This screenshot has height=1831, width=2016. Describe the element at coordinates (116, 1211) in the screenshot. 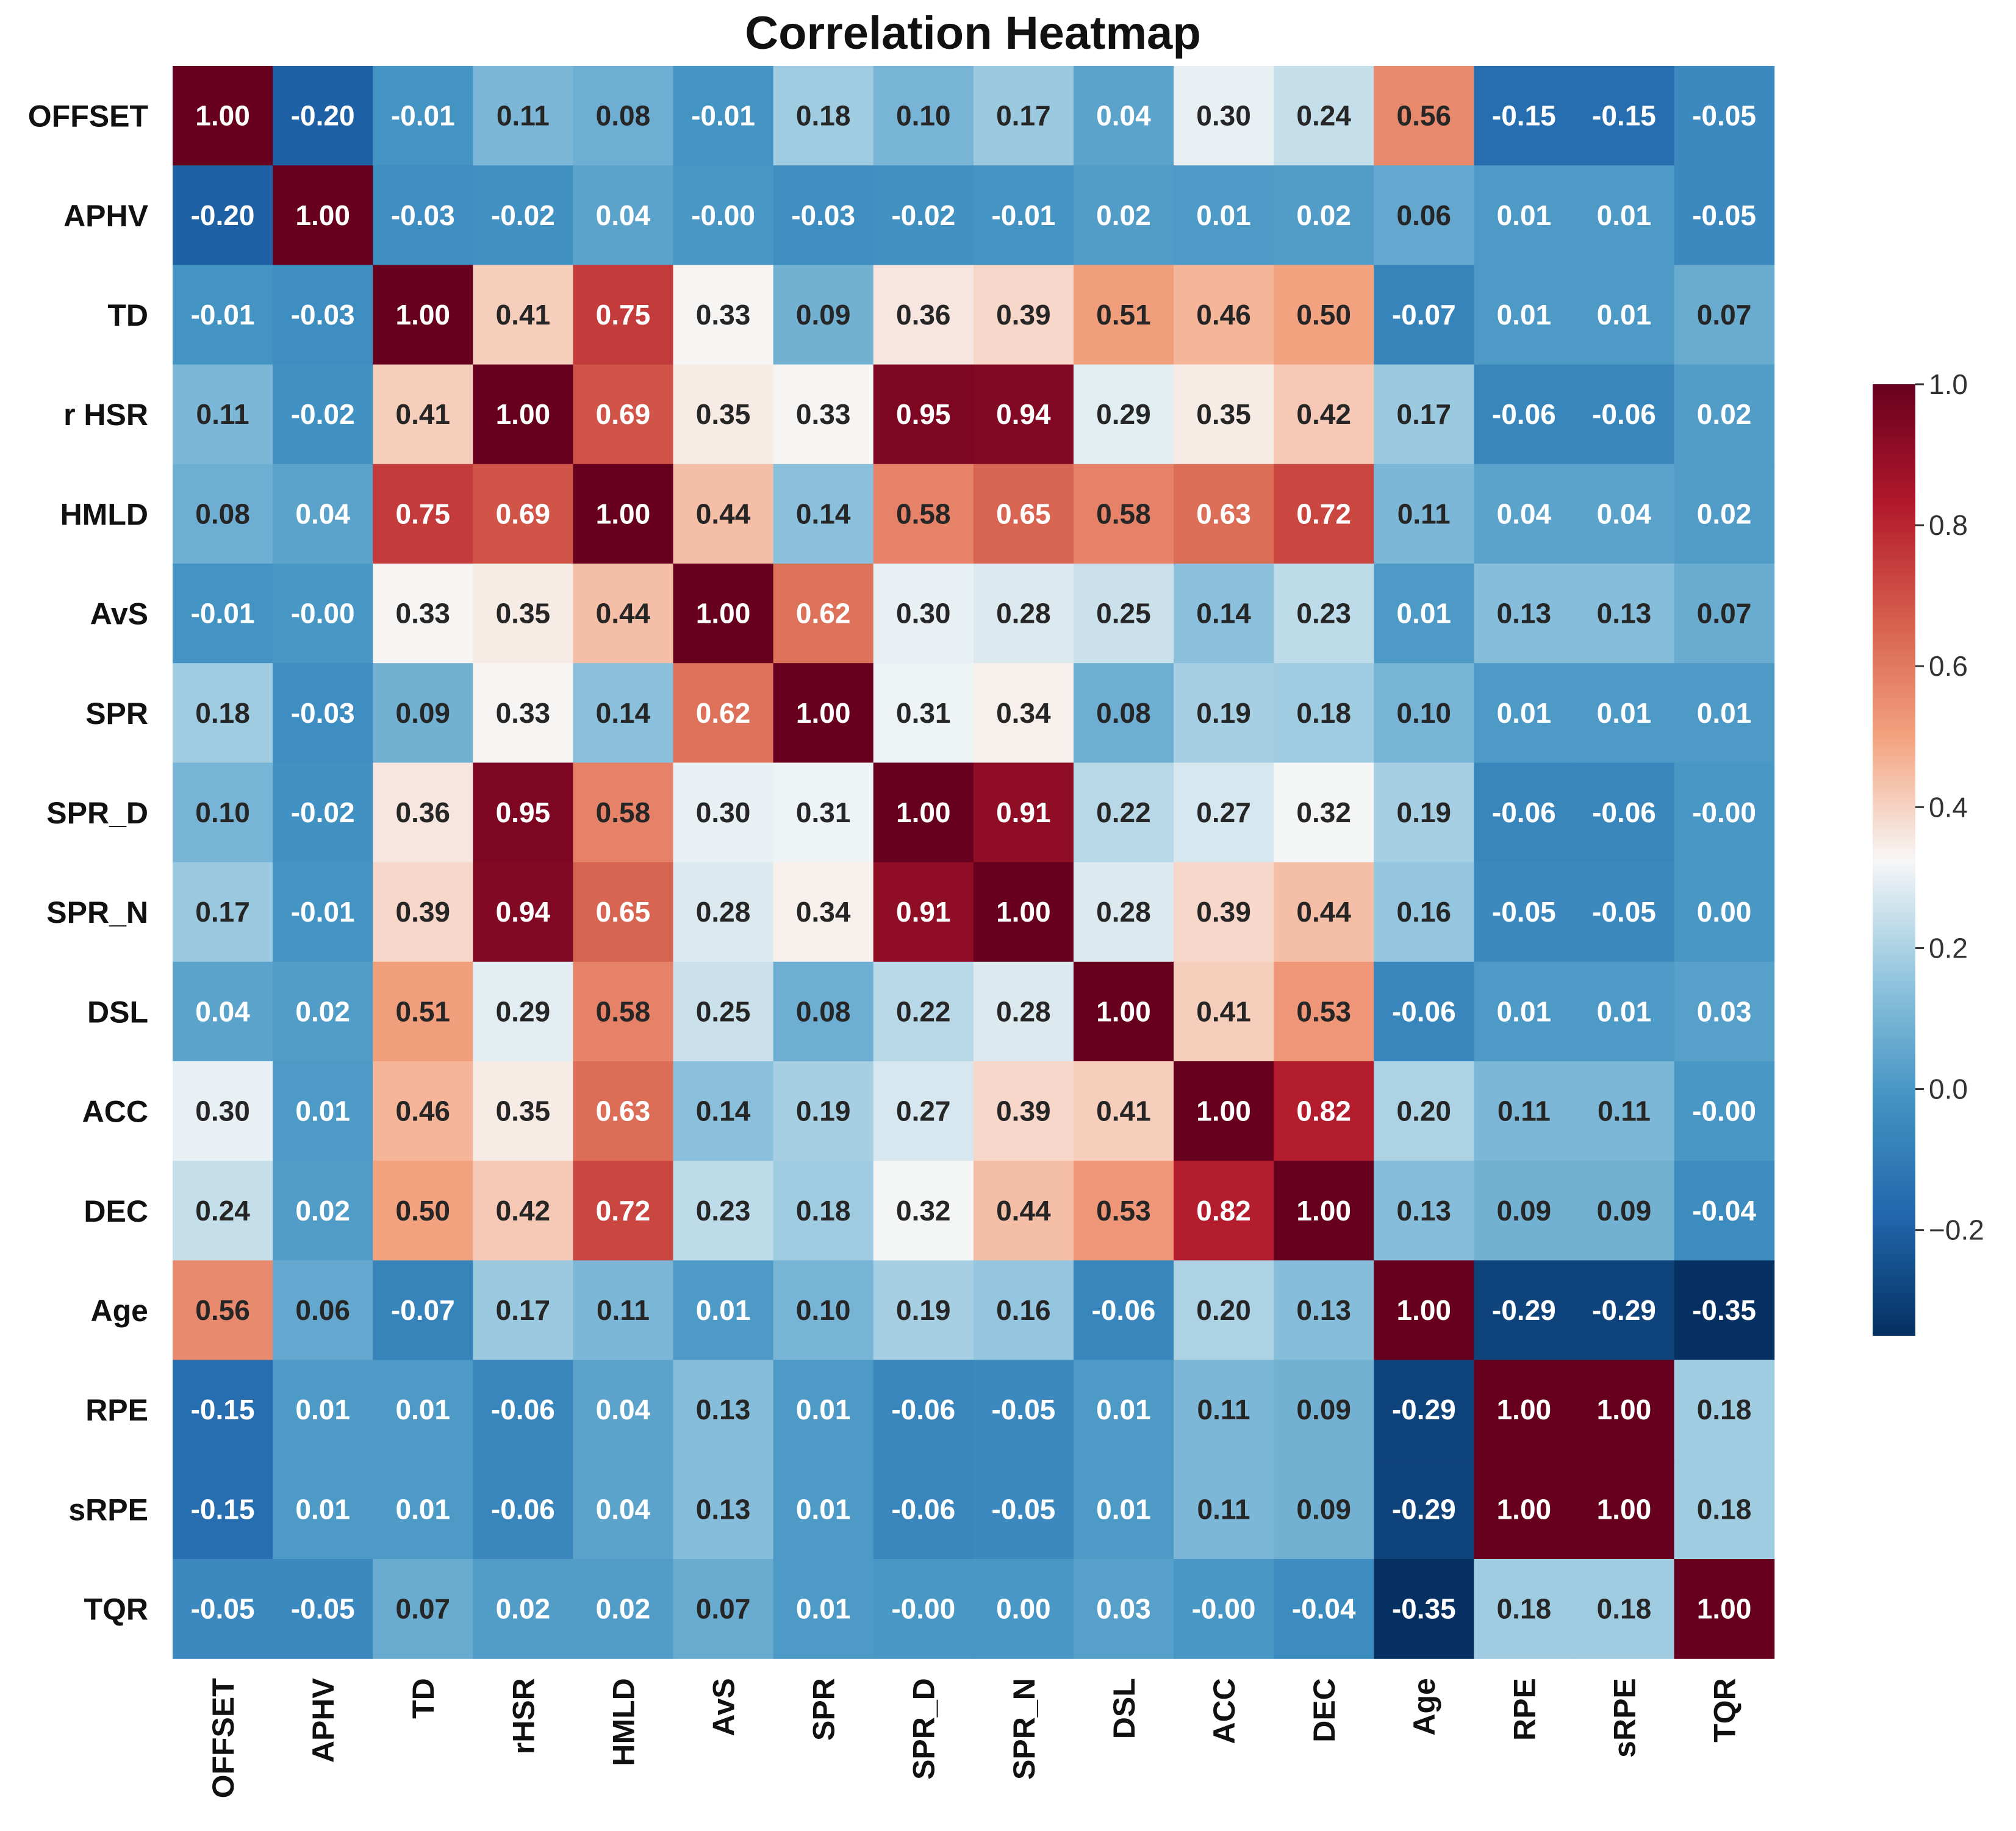

I see `row-label-DEC: DEC` at that location.